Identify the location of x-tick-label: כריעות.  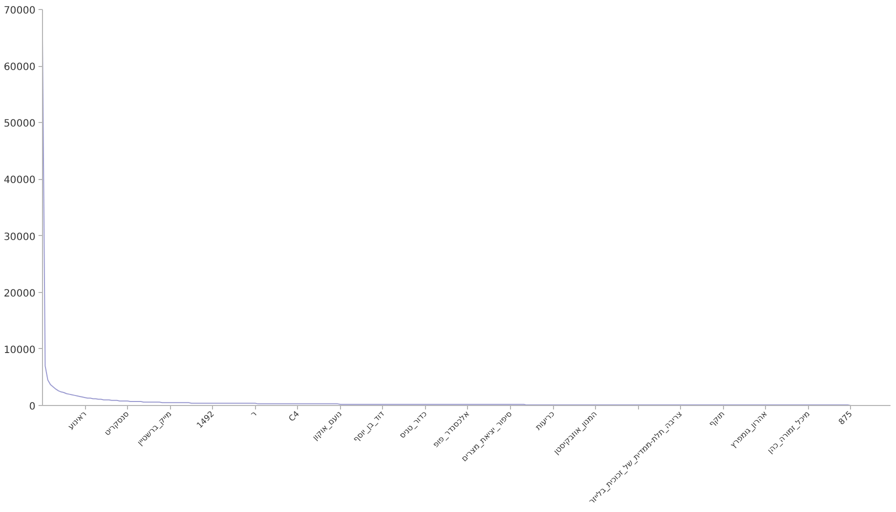
(545, 420).